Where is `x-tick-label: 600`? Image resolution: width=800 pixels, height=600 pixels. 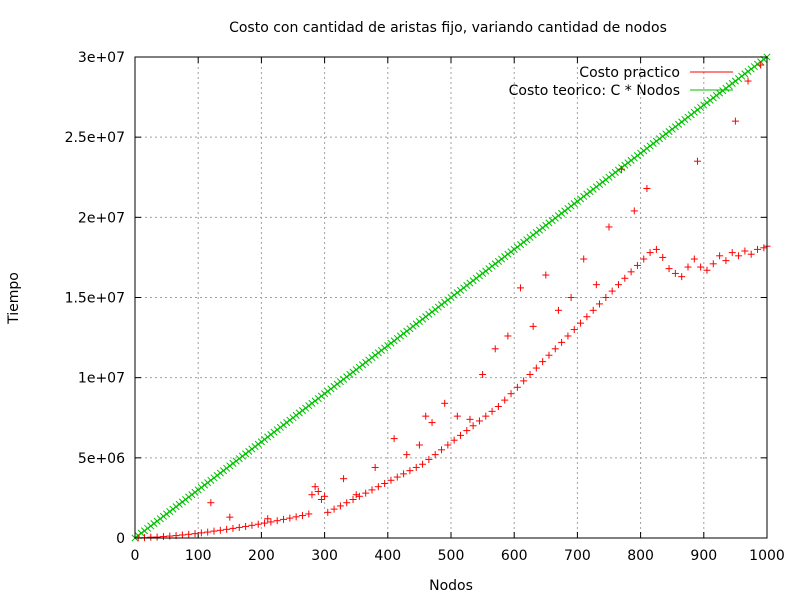
x-tick-label: 600 is located at coordinates (514, 556).